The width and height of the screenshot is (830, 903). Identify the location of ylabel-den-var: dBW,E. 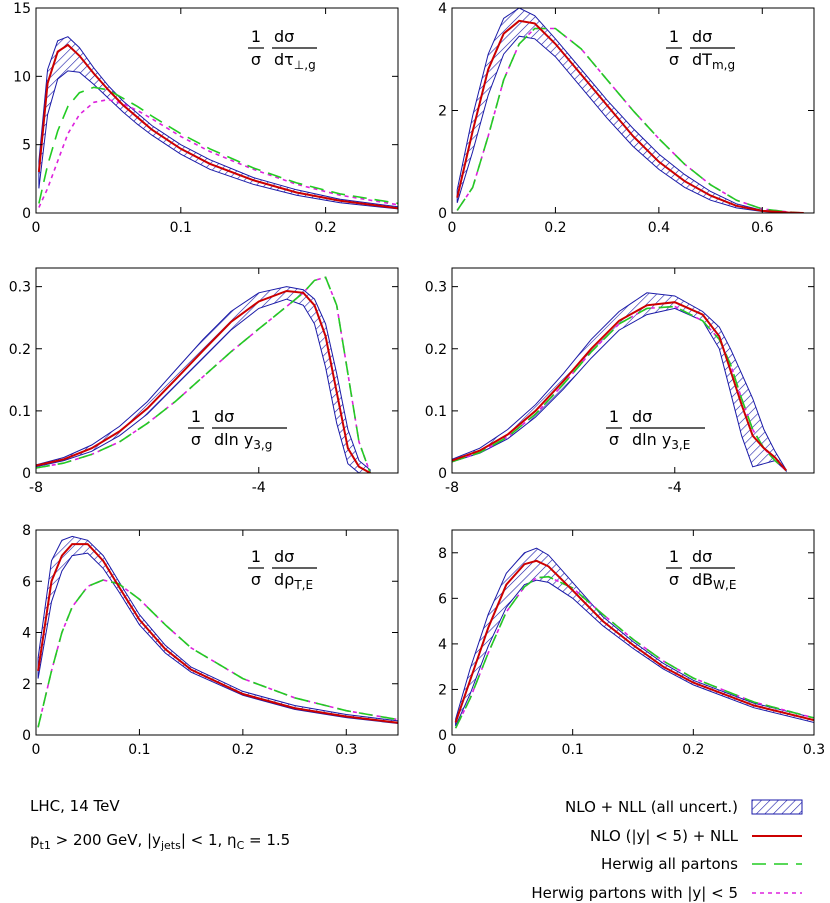
(714, 581).